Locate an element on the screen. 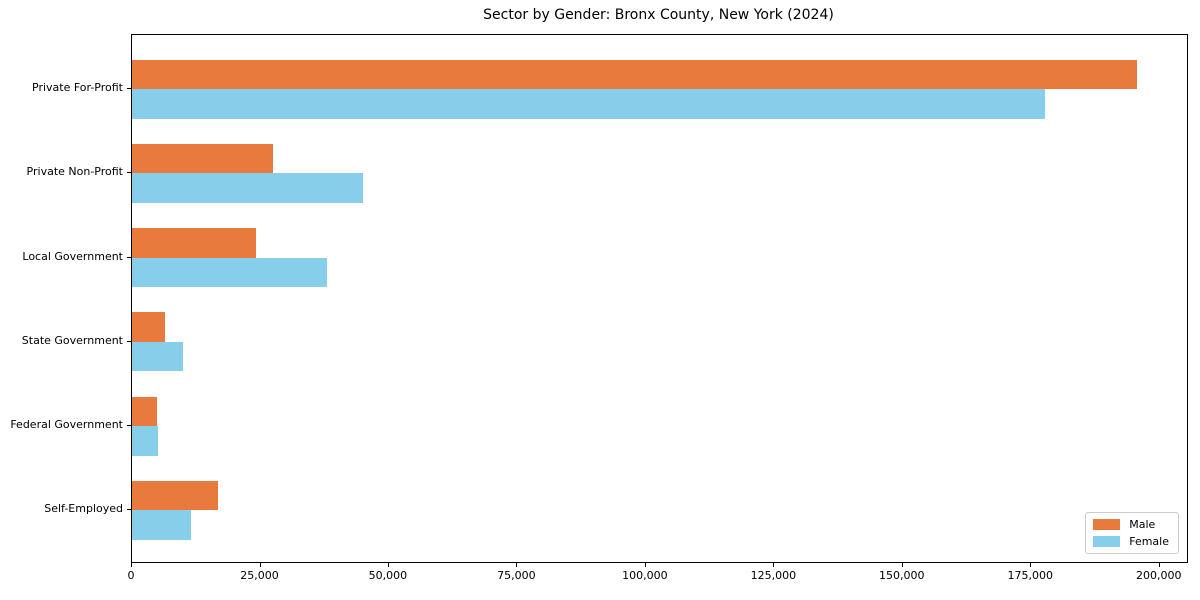 The image size is (1200, 600). y-tick-label: Private For-Profit is located at coordinates (77, 88).